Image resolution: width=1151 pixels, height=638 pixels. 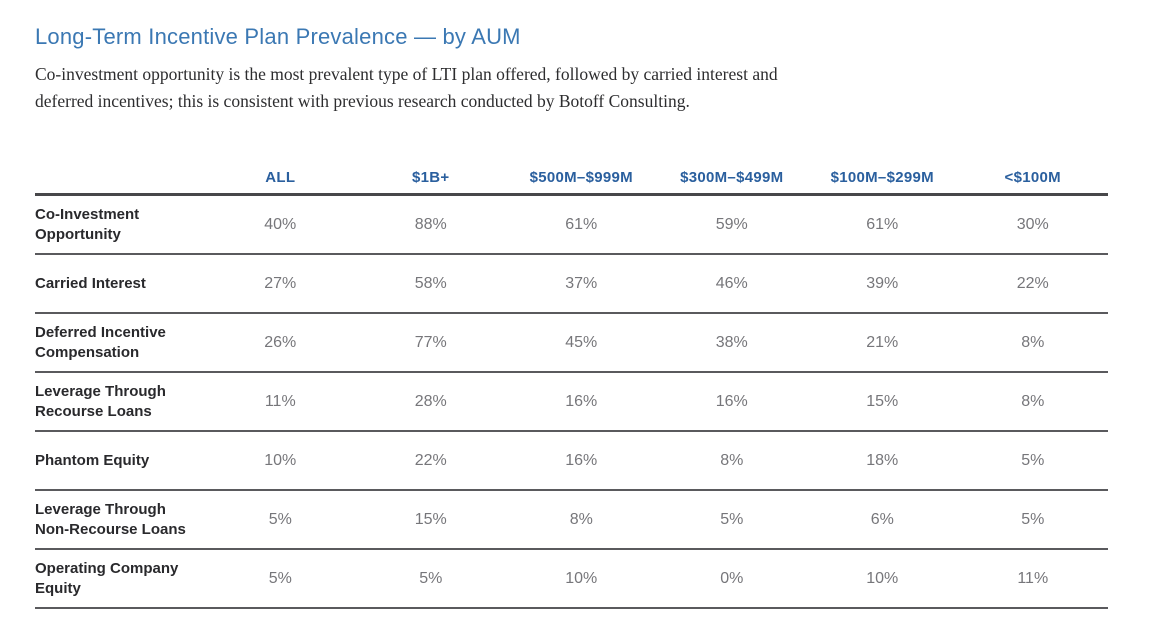 What do you see at coordinates (280, 224) in the screenshot?
I see `value-cell: 40%` at bounding box center [280, 224].